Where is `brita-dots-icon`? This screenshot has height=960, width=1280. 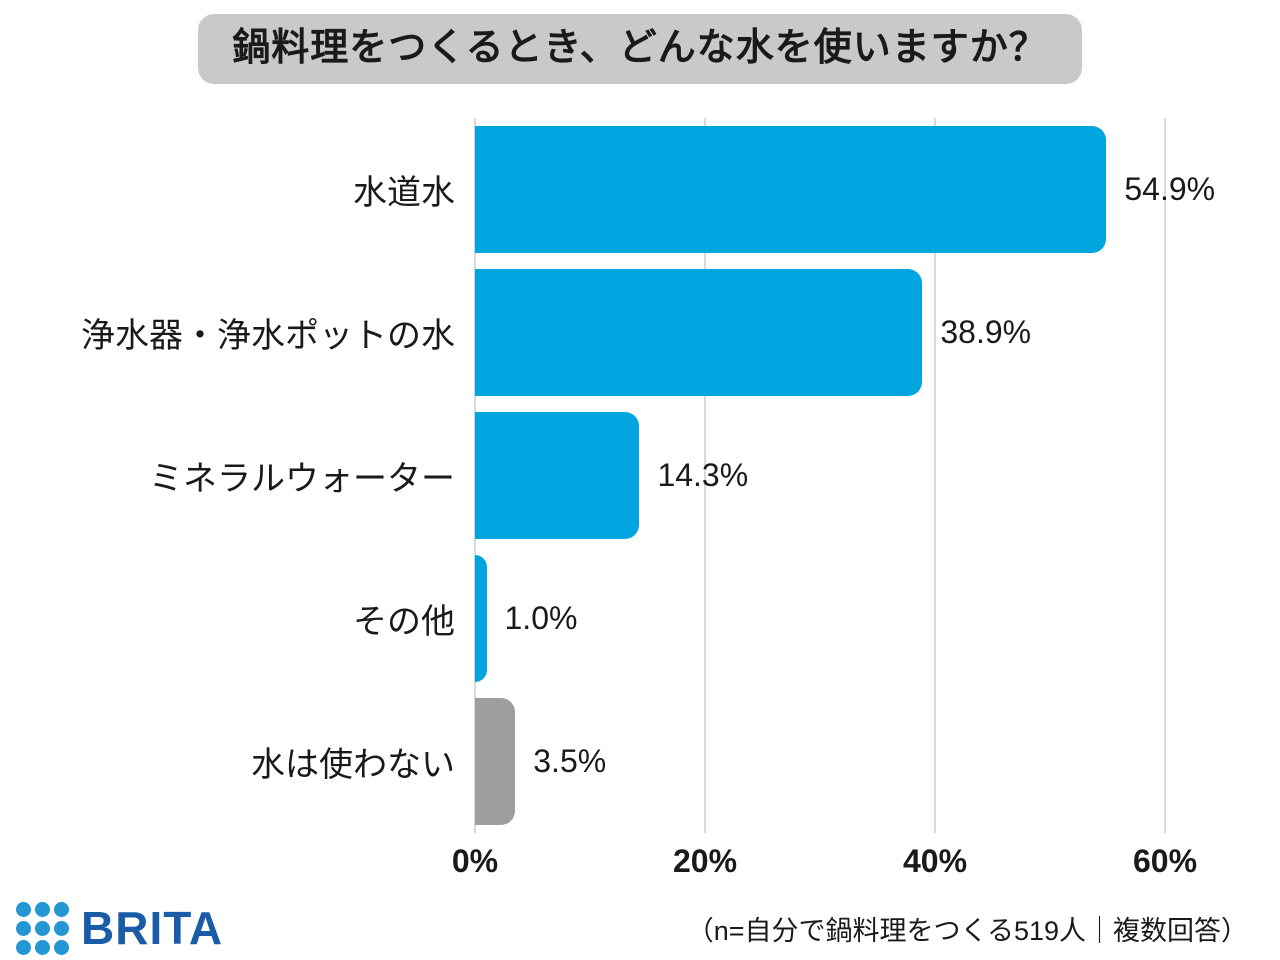
brita-dots-icon is located at coordinates (42, 928).